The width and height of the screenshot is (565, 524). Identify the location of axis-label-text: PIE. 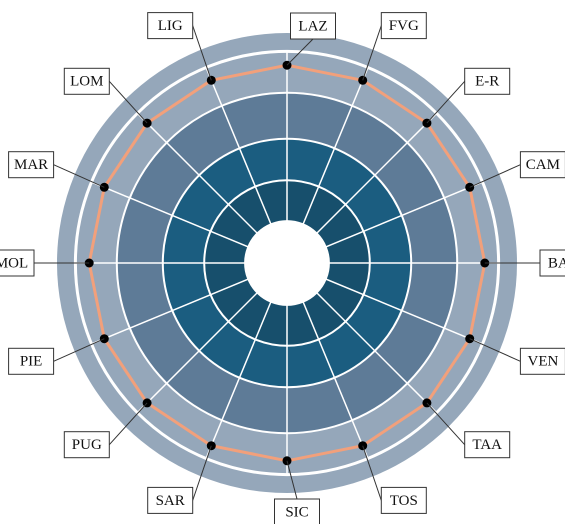
(31, 362).